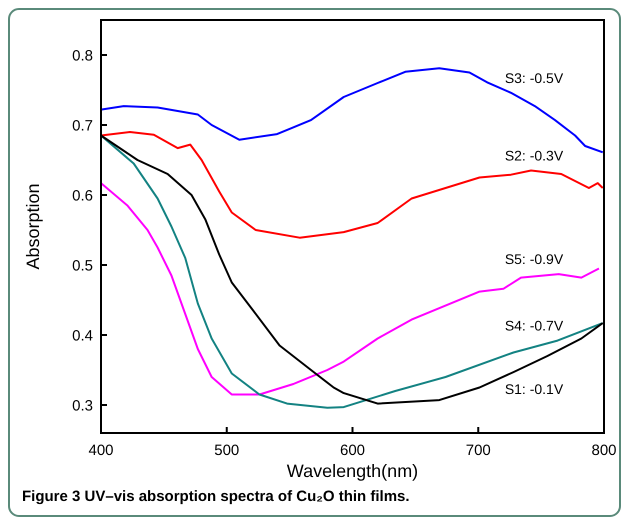  Describe the element at coordinates (33, 226) in the screenshot. I see `y-axis-title: Absorption` at that location.